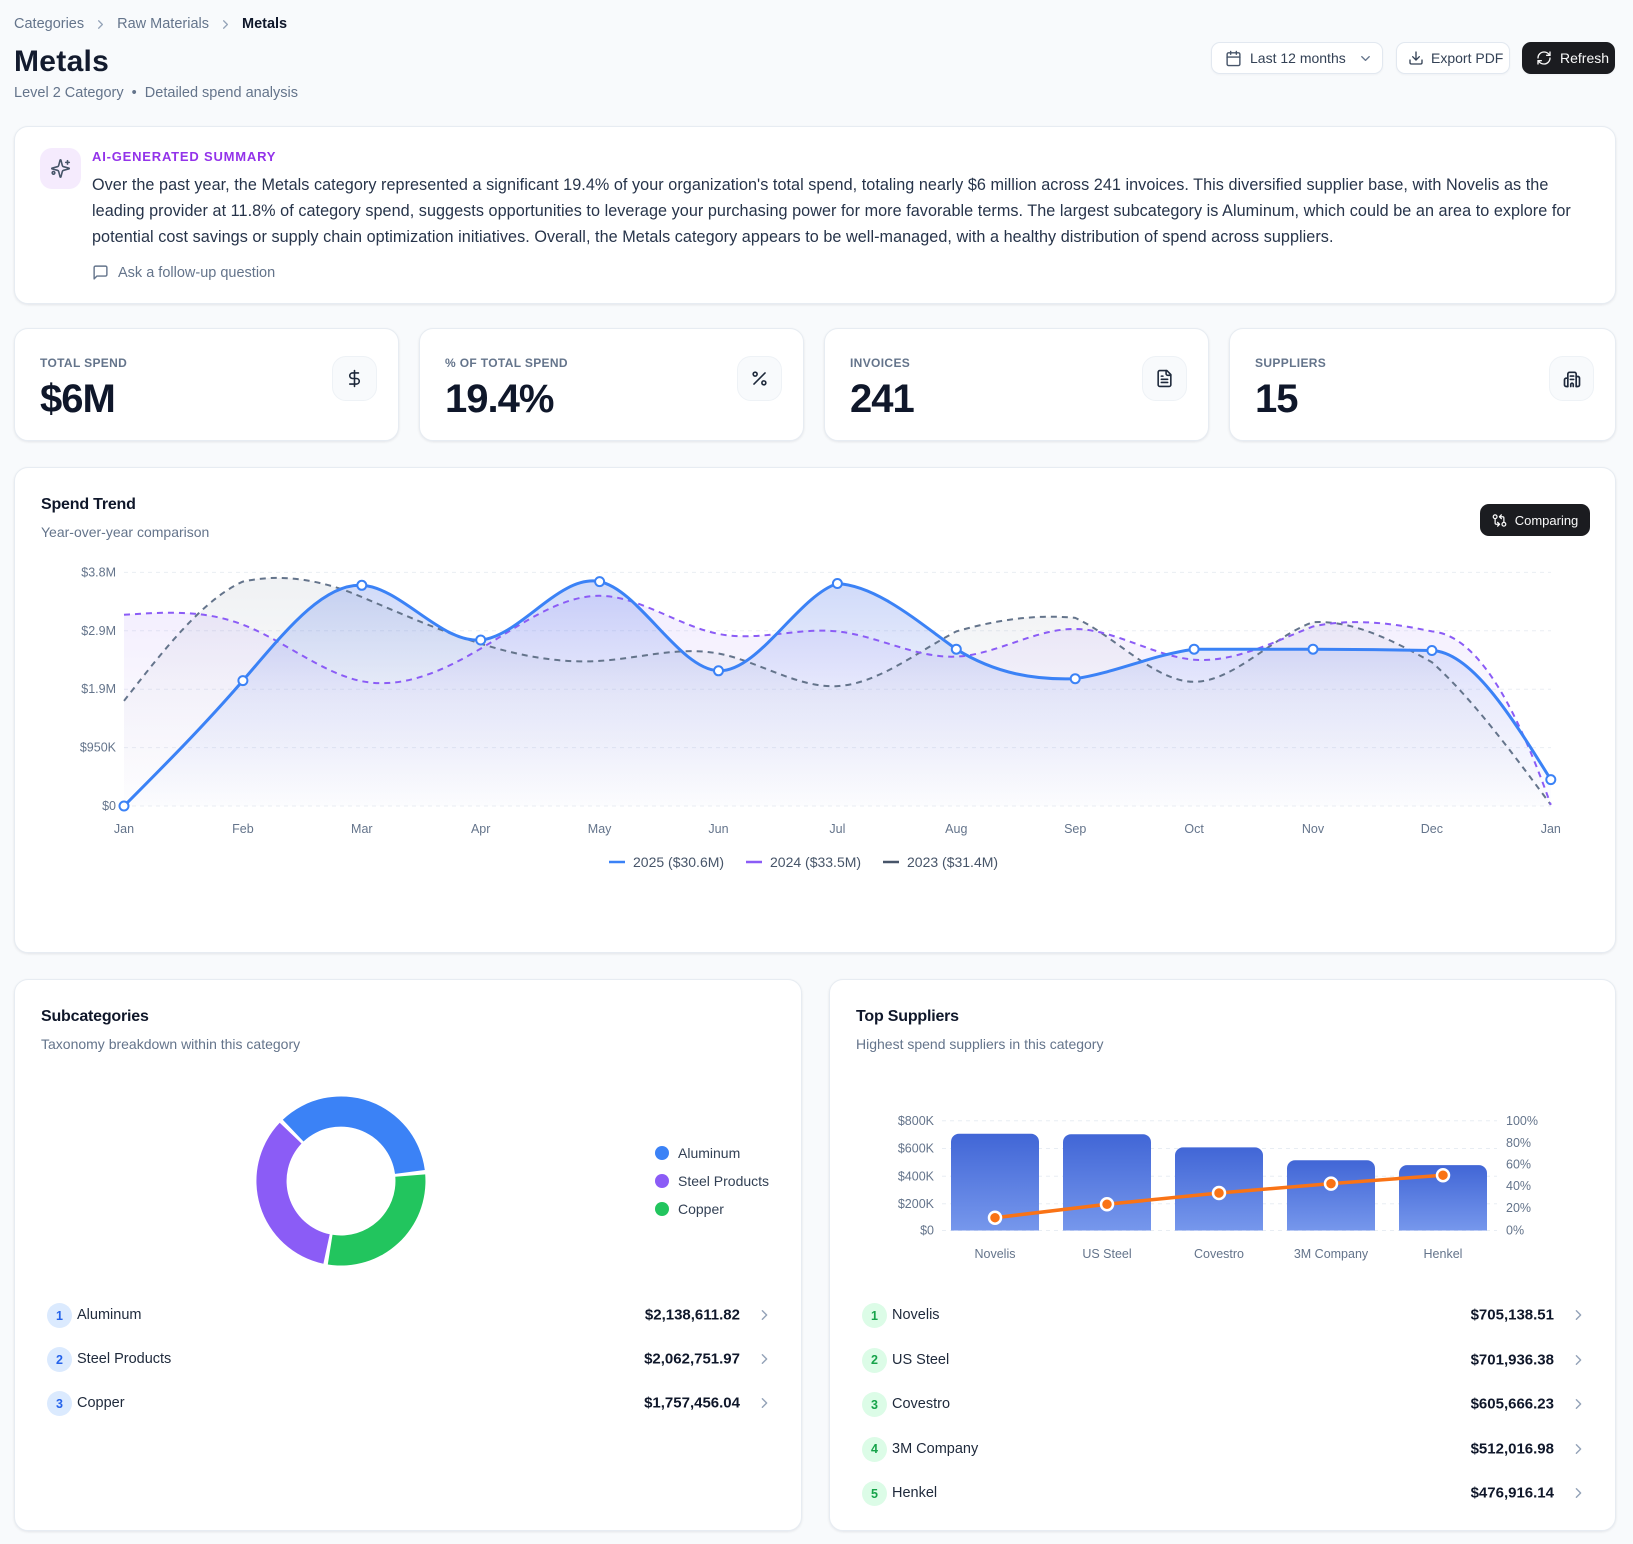 This screenshot has width=1633, height=1544. Describe the element at coordinates (480, 829) in the screenshot. I see `svg-text: Apr` at that location.